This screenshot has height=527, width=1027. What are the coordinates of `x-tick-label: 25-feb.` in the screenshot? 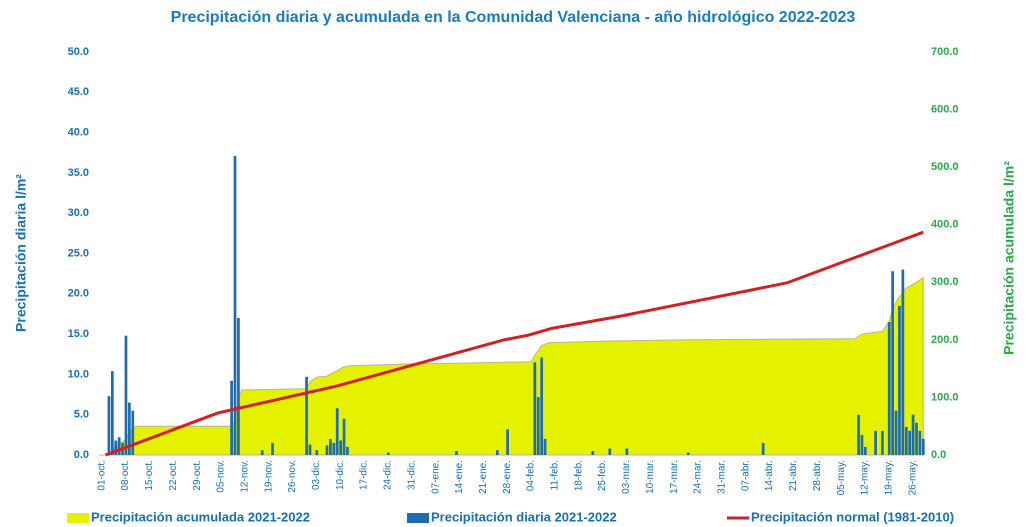 It's located at (602, 475).